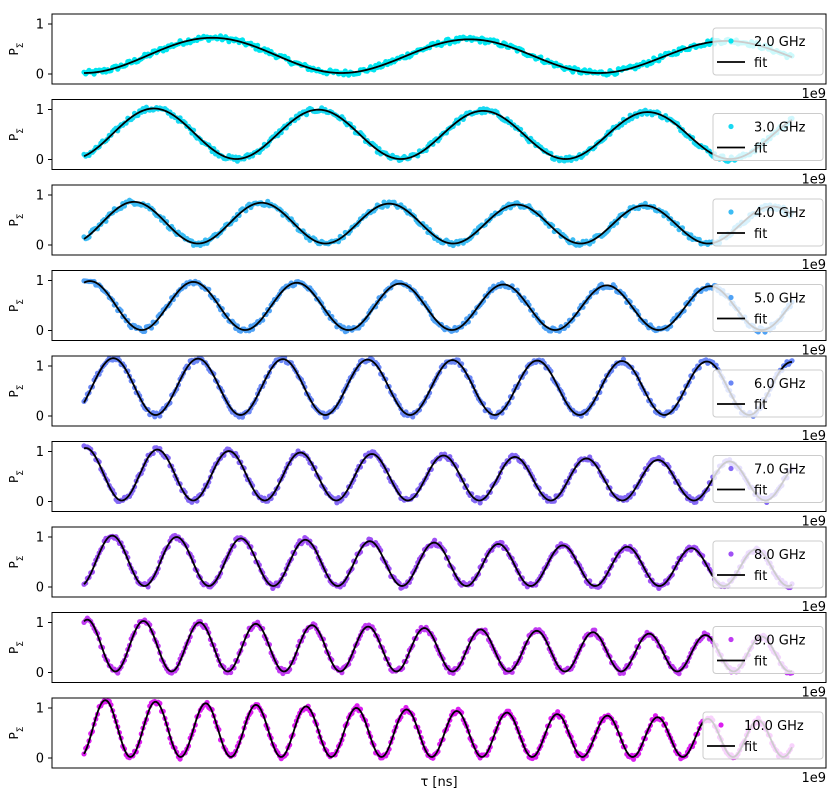 The image size is (839, 800). What do you see at coordinates (768, 479) in the screenshot?
I see `legend: 7.0 GHz fit` at bounding box center [768, 479].